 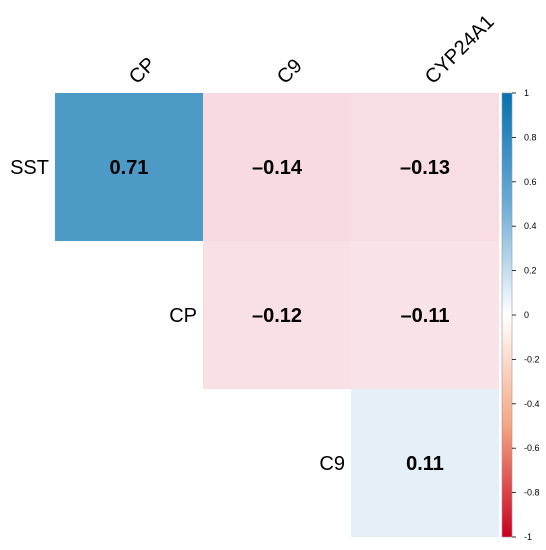 What do you see at coordinates (532, 448) in the screenshot?
I see `colorbar-tick-label: -0.6` at bounding box center [532, 448].